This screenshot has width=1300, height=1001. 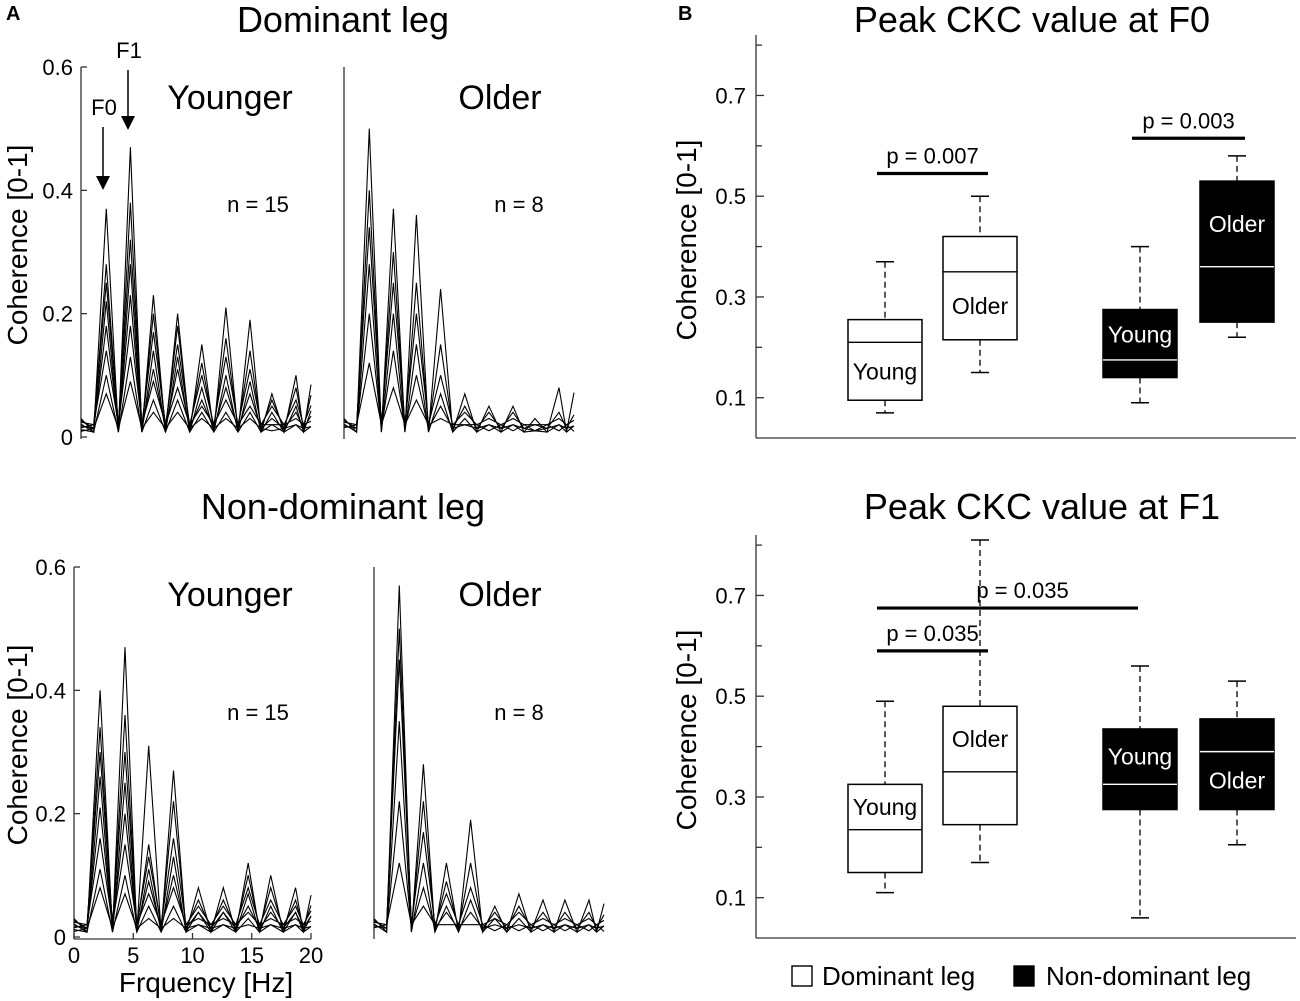 What do you see at coordinates (128, 123) in the screenshot?
I see `f1-arrow-head` at bounding box center [128, 123].